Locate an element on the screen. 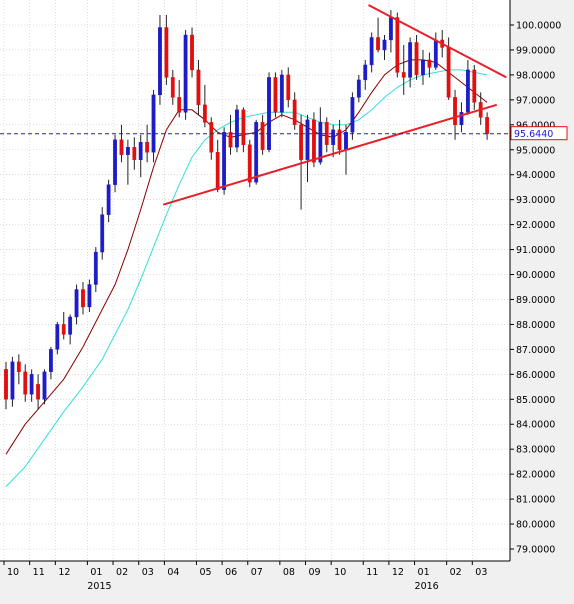 This screenshot has width=574, height=604. y-tick-label: 87.0000 is located at coordinates (535, 350).